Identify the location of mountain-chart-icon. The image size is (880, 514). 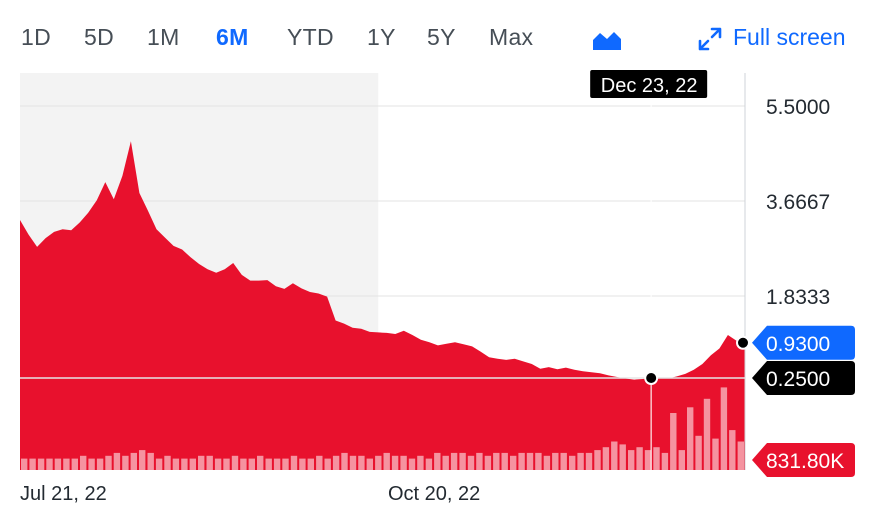
(607, 40).